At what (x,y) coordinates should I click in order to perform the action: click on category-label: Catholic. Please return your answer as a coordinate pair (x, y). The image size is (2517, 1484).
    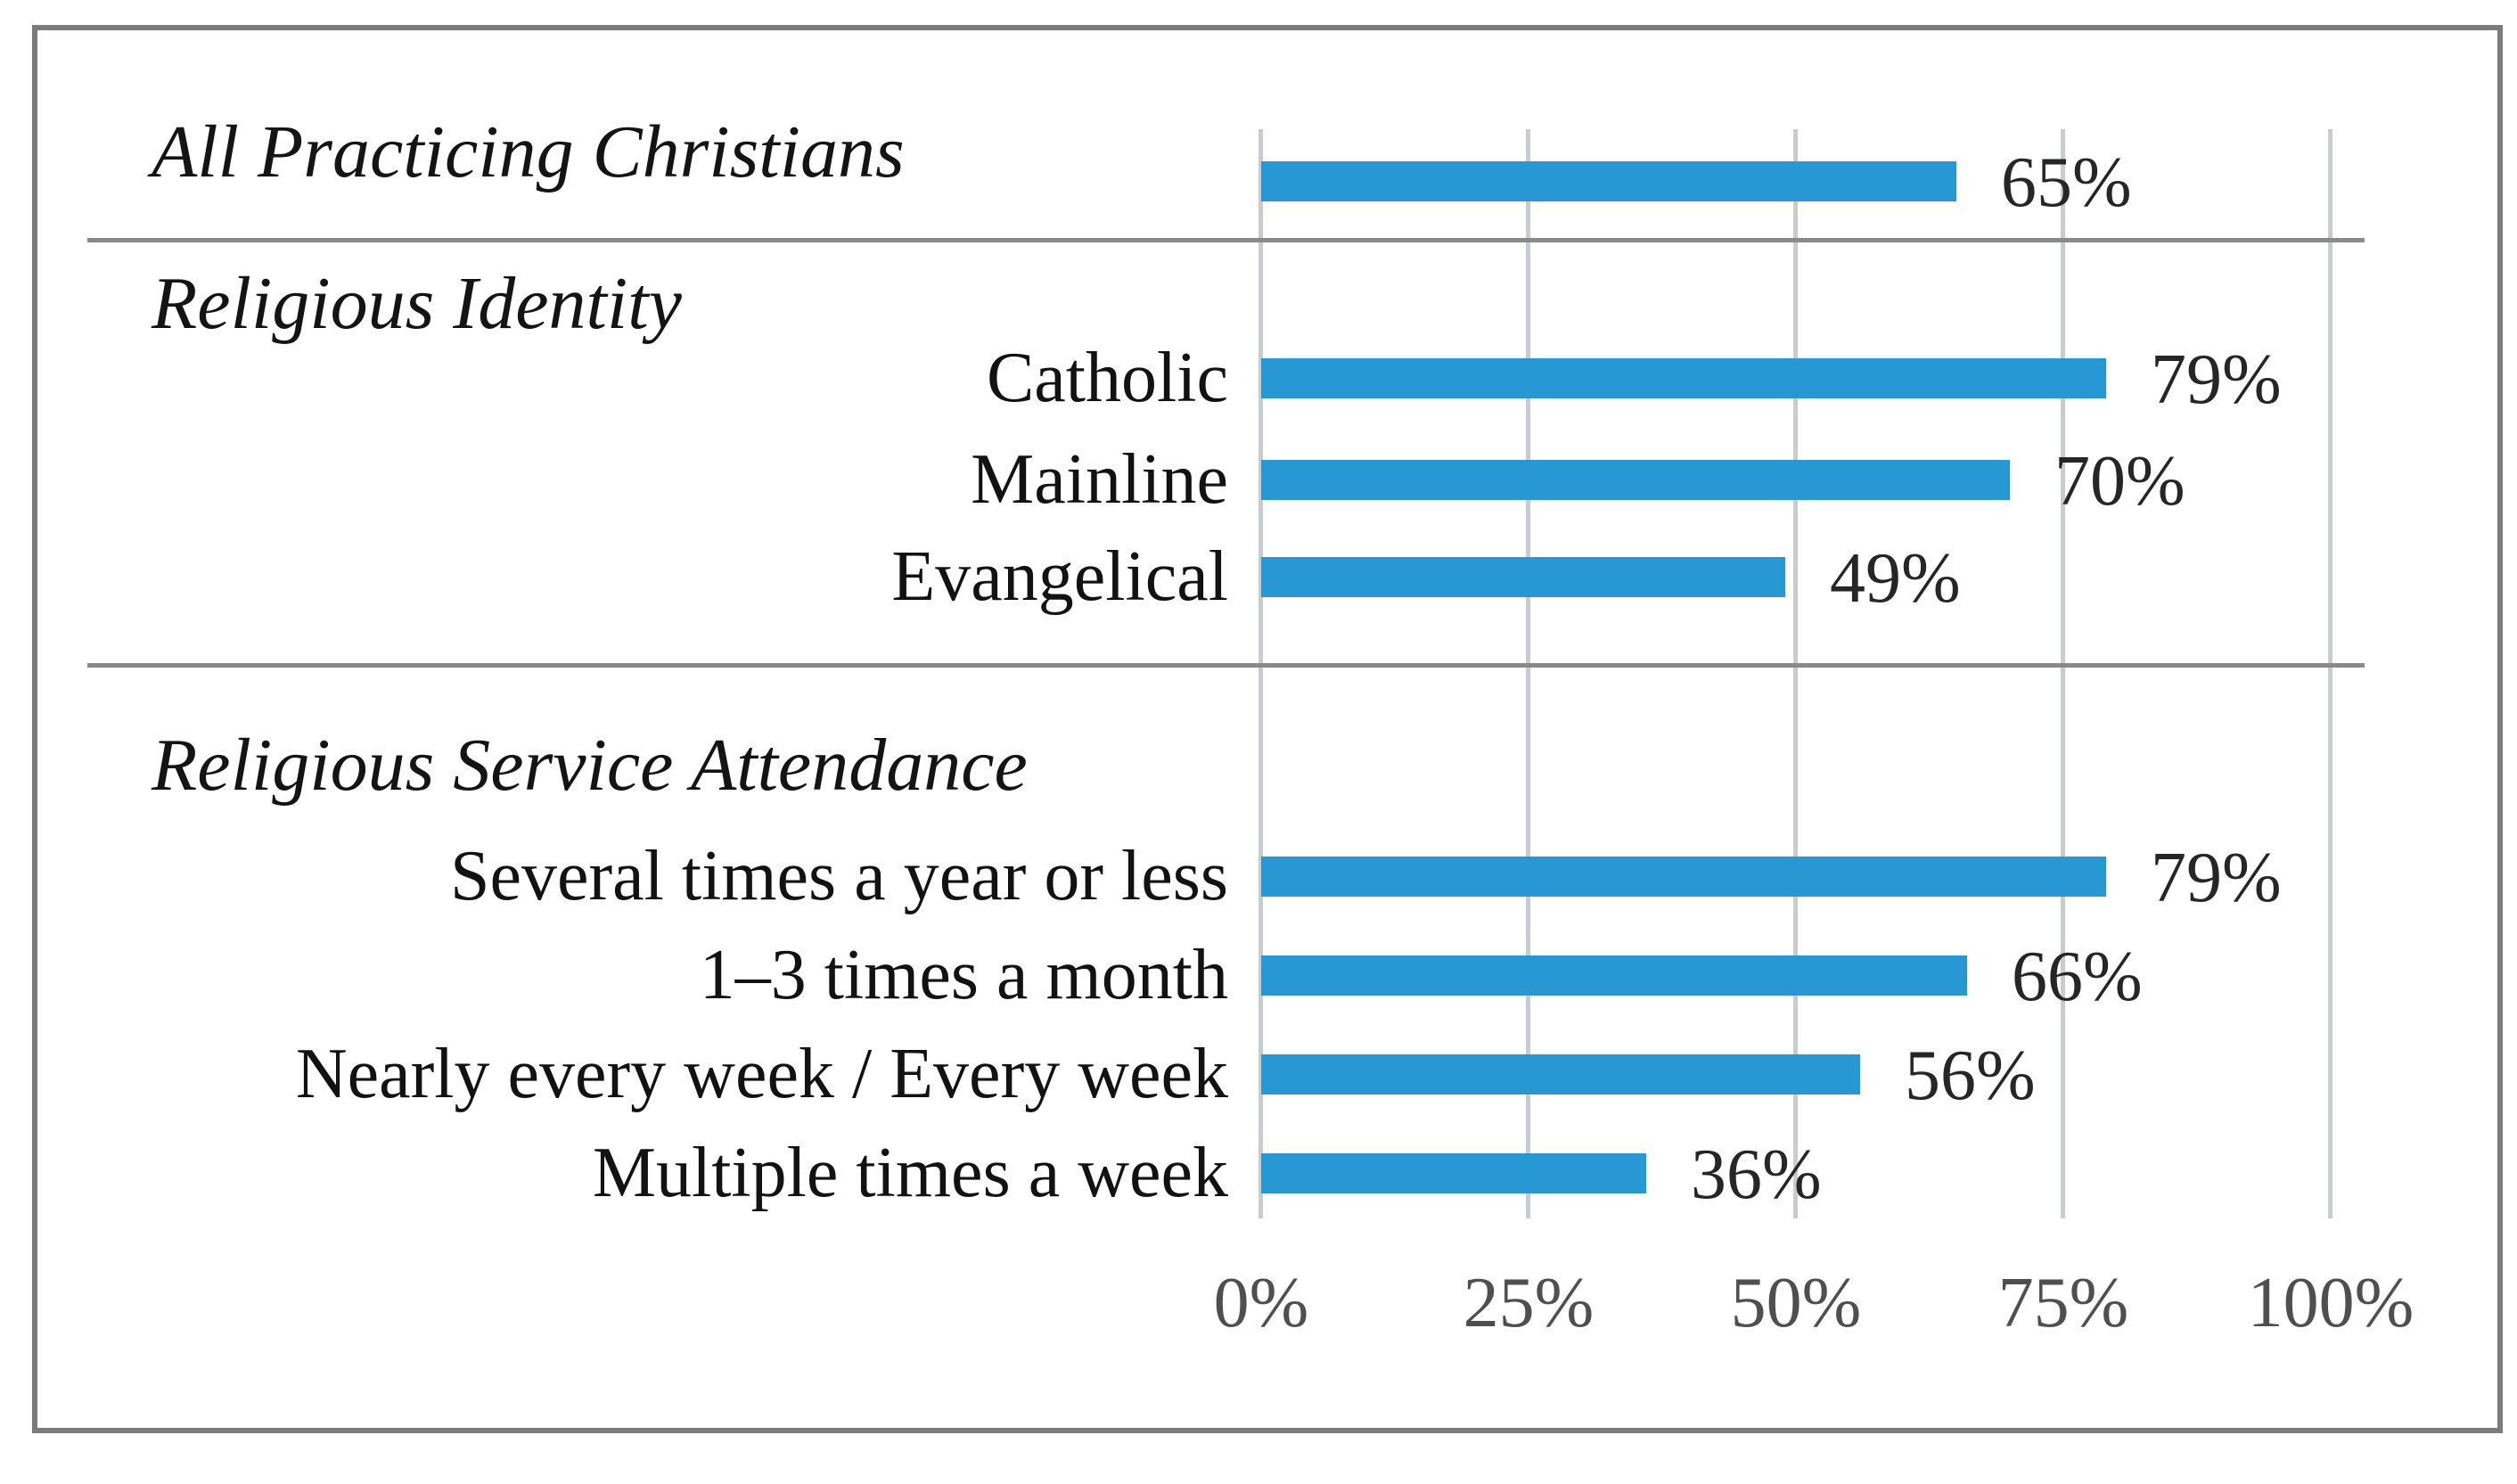
    Looking at the image, I should click on (1107, 378).